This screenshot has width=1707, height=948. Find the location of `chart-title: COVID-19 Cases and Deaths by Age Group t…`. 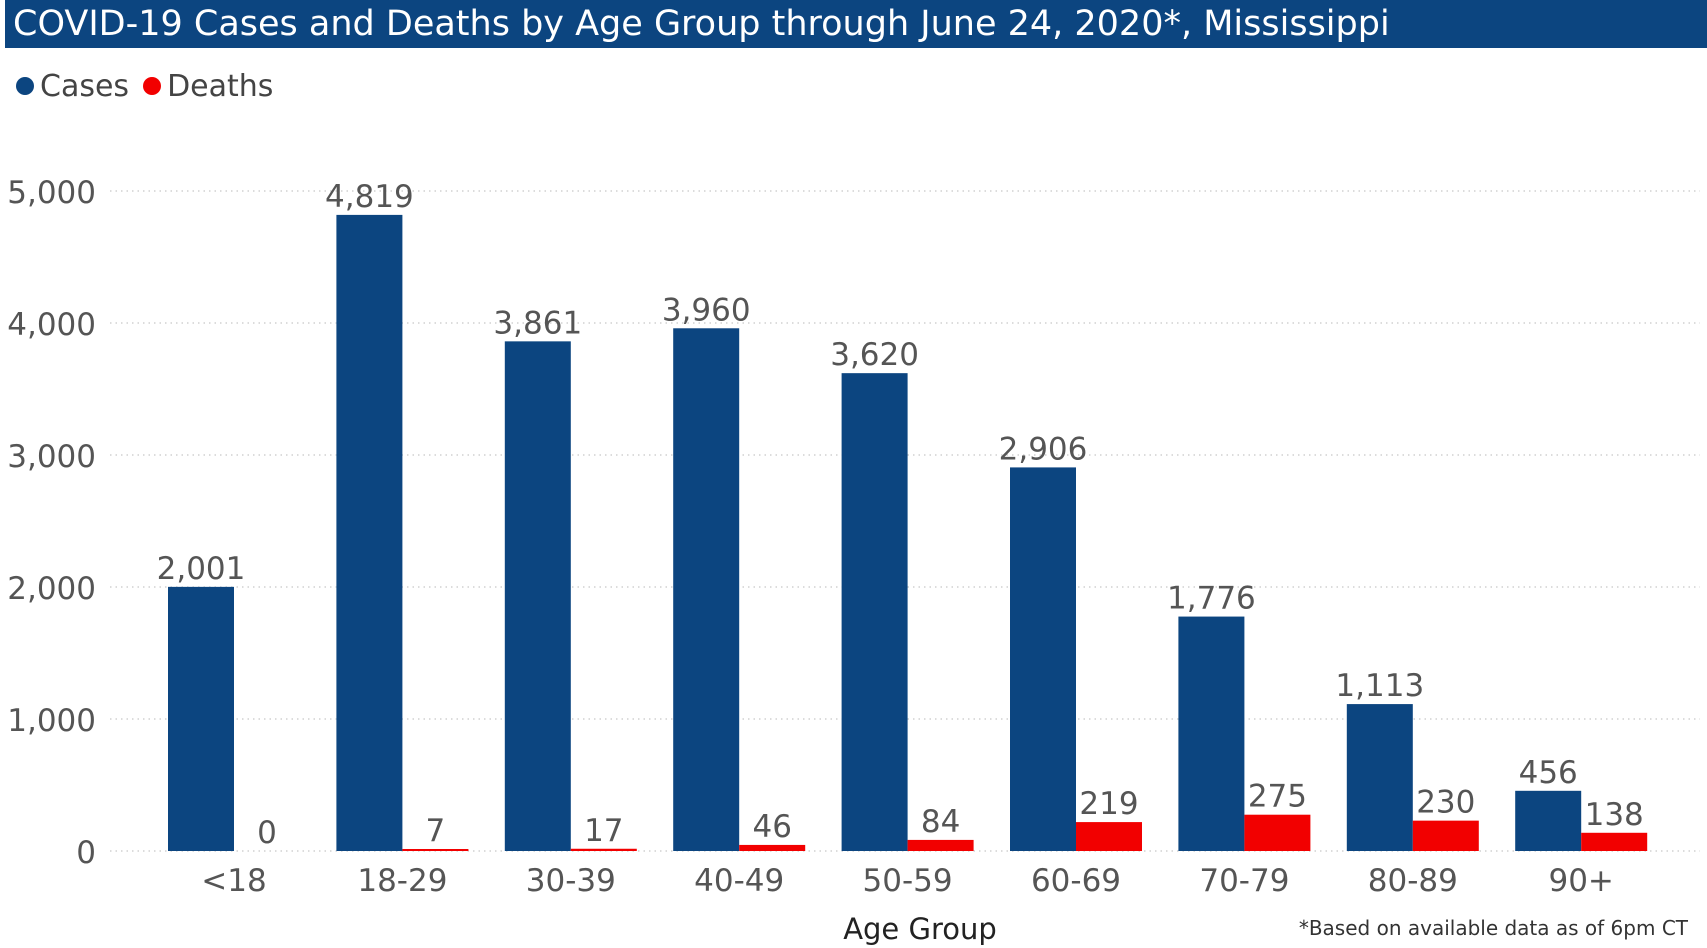

chart-title: COVID-19 Cases and Deaths by Age Group t… is located at coordinates (856, 24).